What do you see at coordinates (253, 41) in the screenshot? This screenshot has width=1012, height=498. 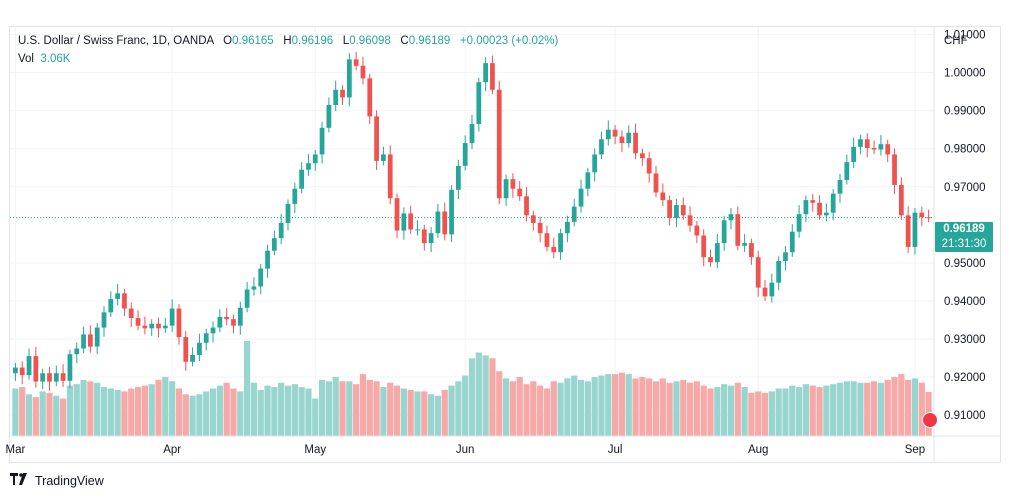 I see `open-value: 0.96165` at bounding box center [253, 41].